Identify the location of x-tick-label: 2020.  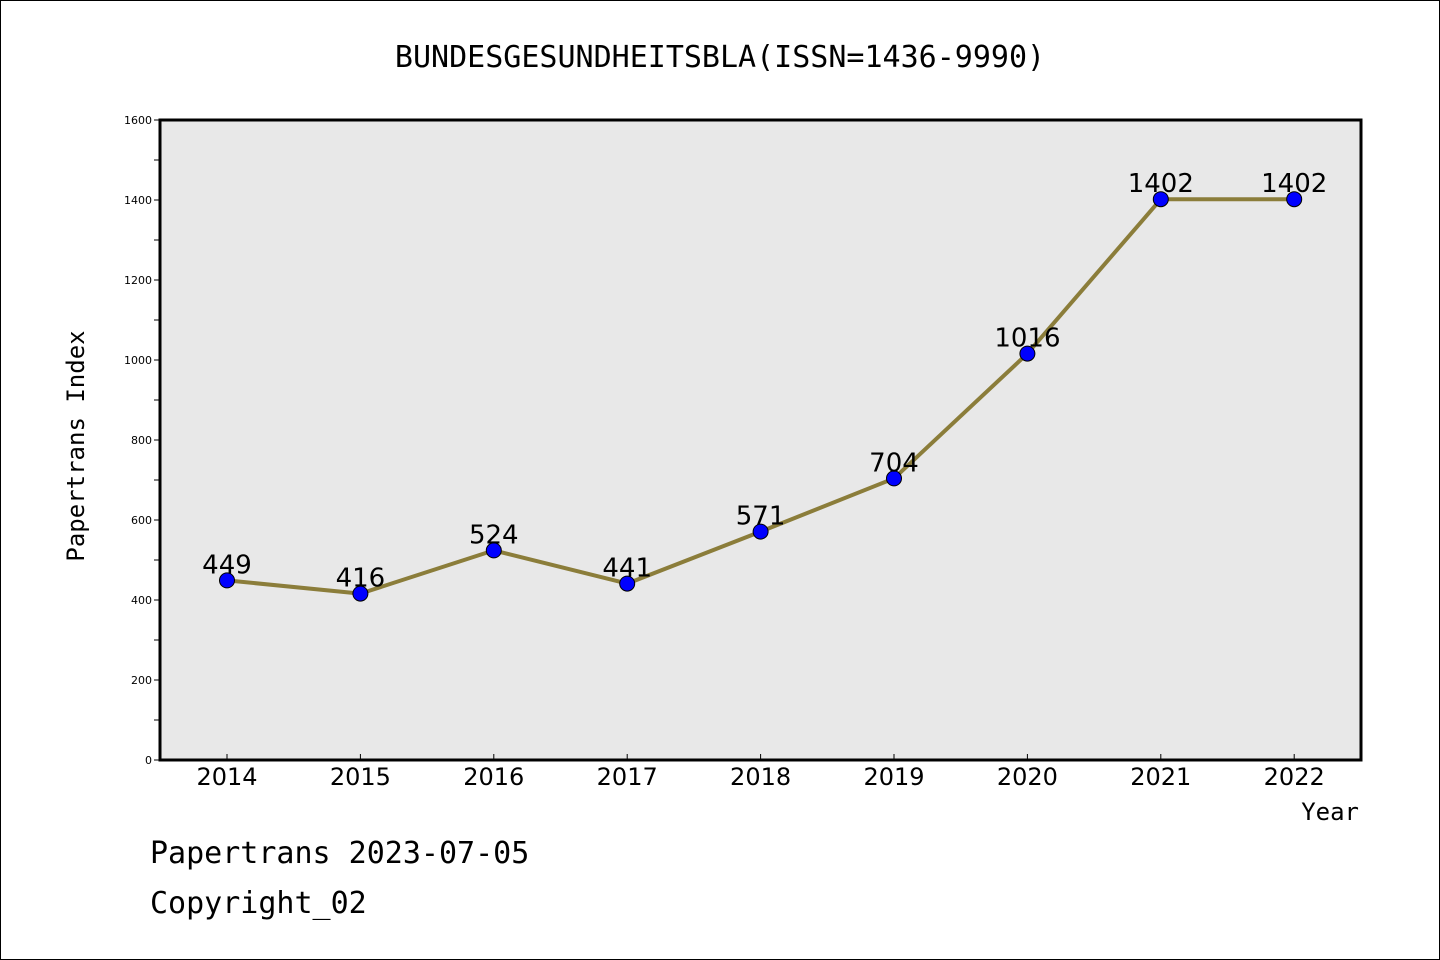
(1027, 777).